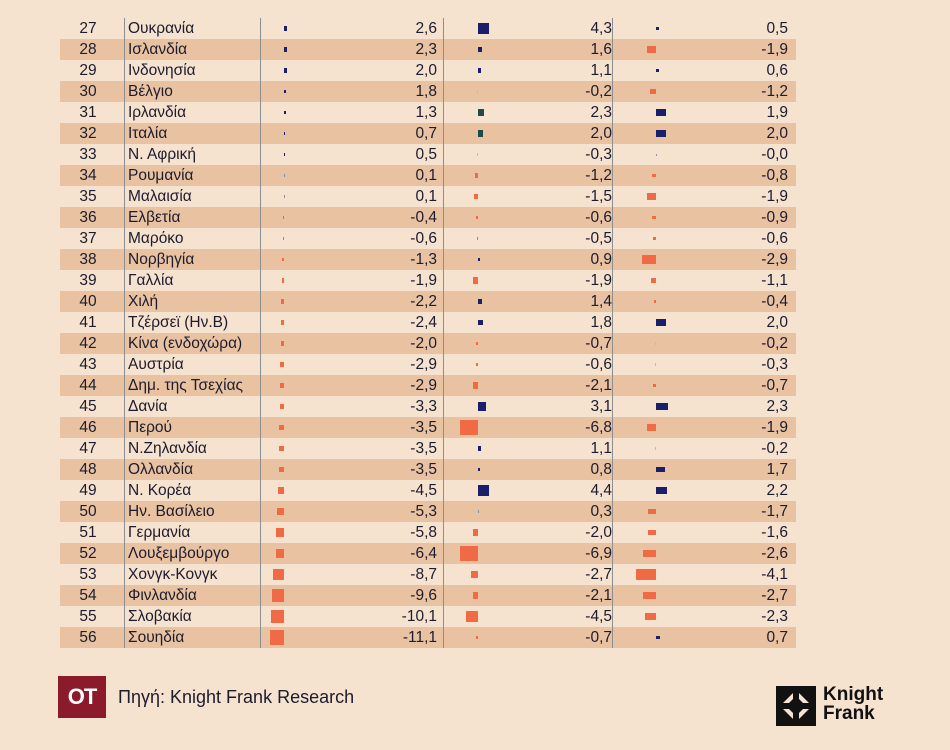  I want to click on value-v3: -2,7, so click(774, 595).